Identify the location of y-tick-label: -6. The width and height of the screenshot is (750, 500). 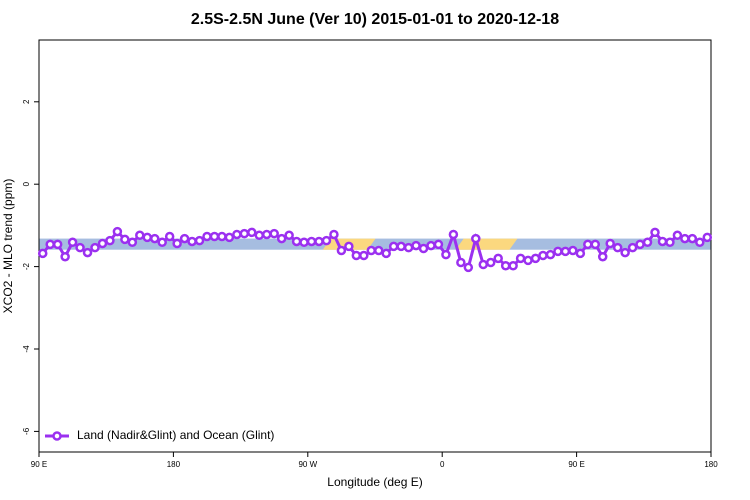
(26, 431).